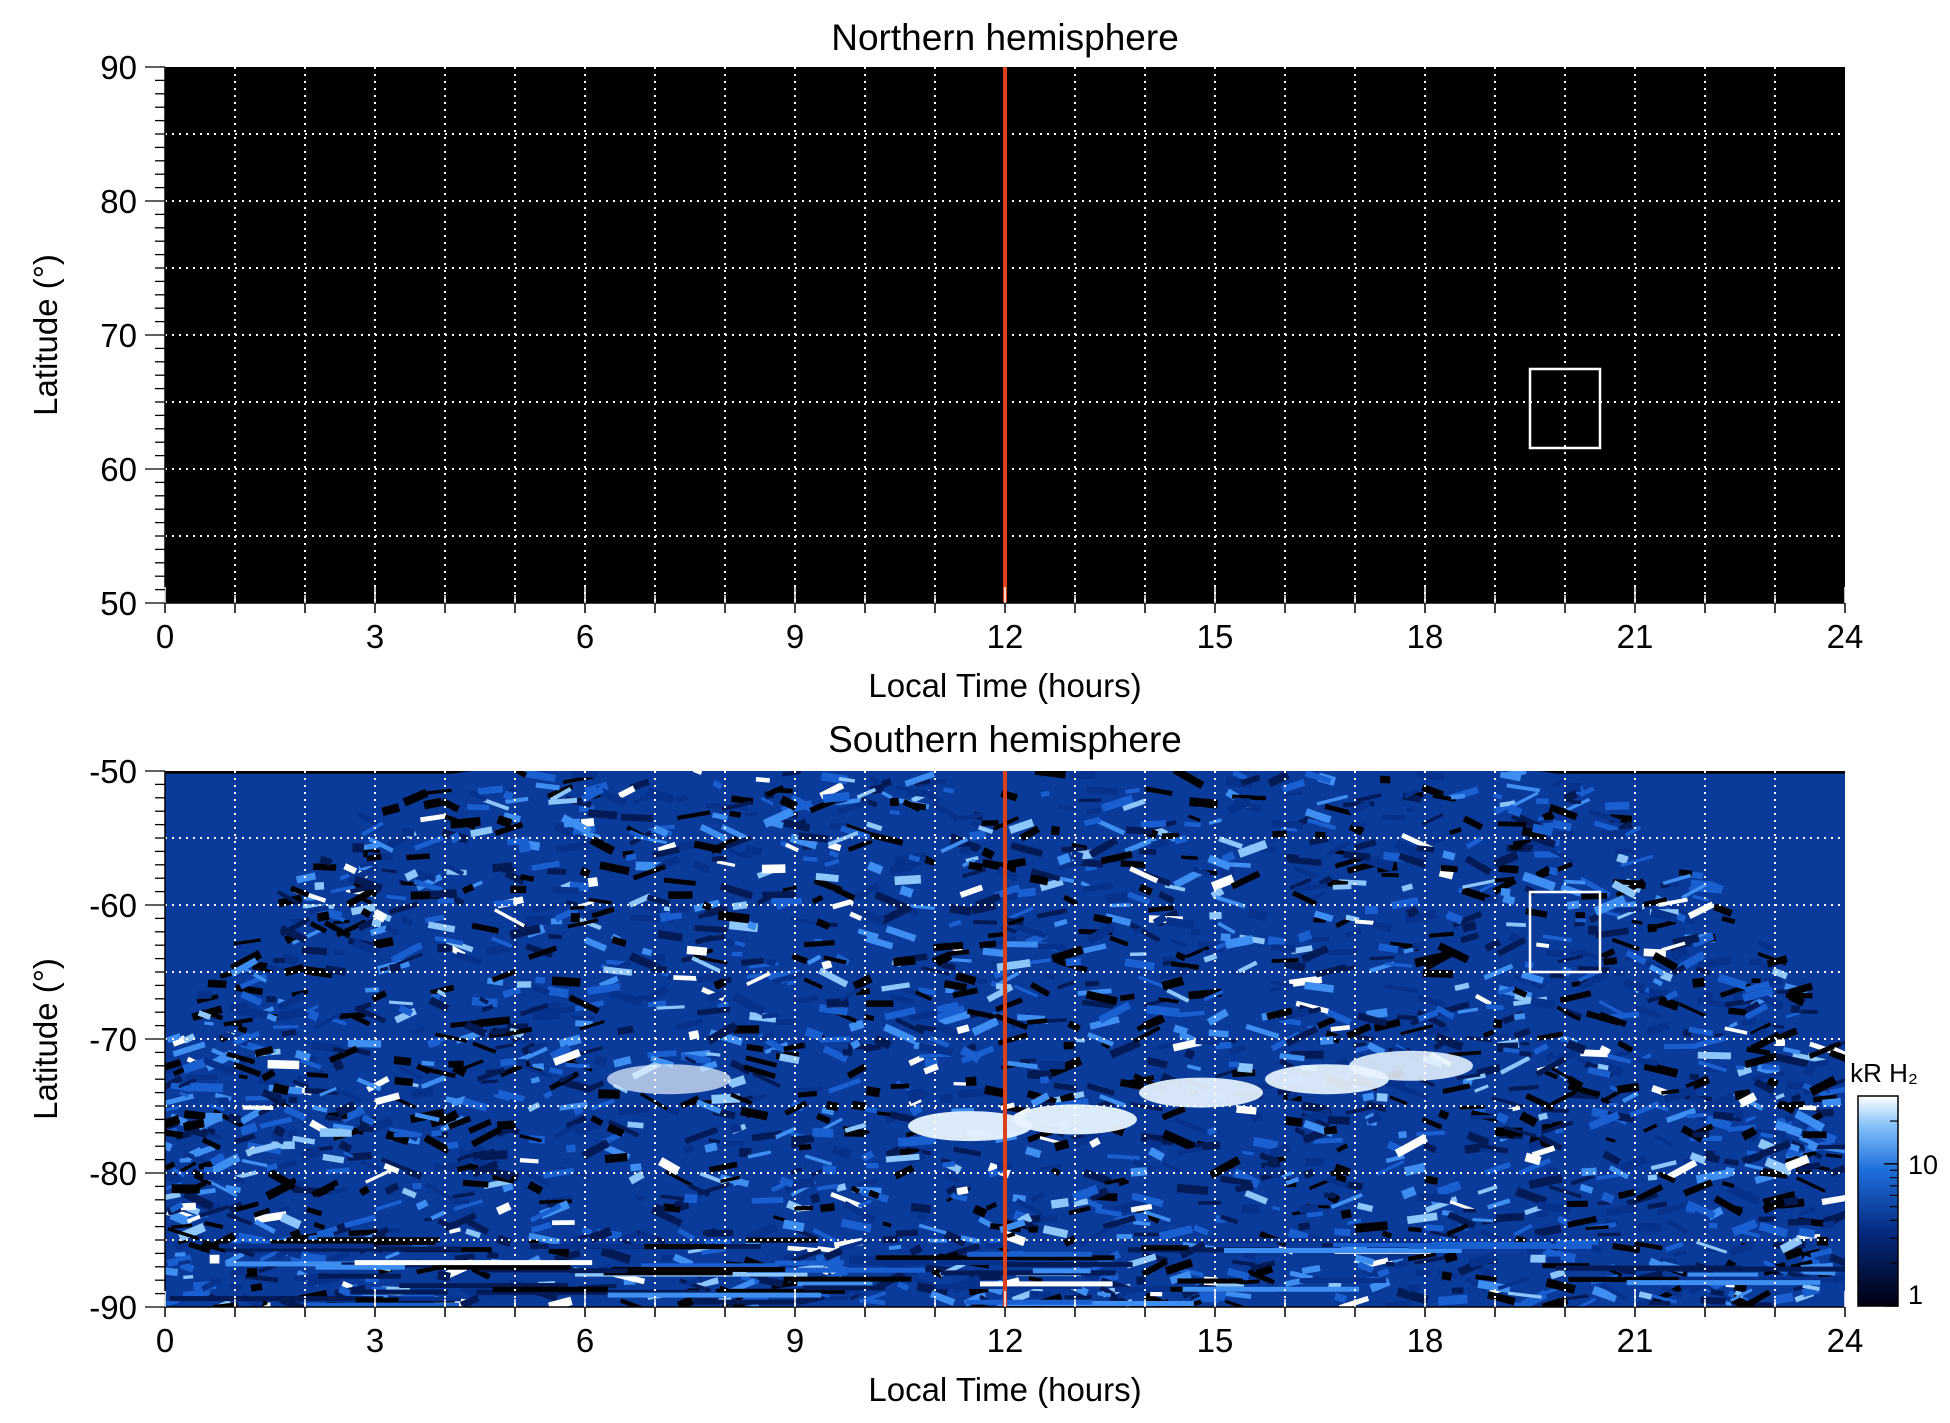 Image resolution: width=1950 pixels, height=1423 pixels. Describe the element at coordinates (1215, 1340) in the screenshot. I see `x-tick-label: 15` at that location.